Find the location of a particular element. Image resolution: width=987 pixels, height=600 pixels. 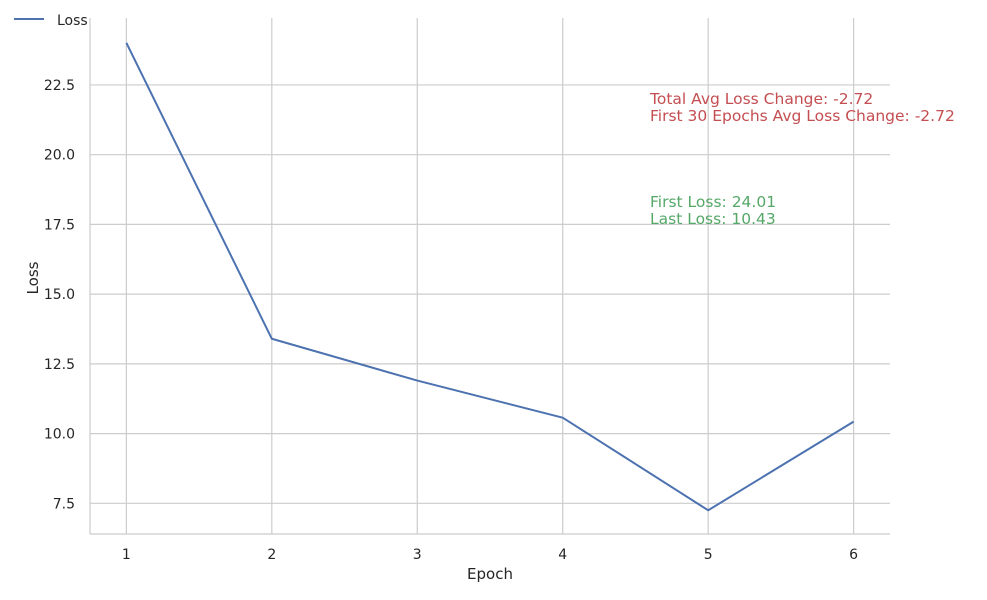

y-tick-labels: 7.5 10.0 12.5 15.0 17.5 20.0 22.5 is located at coordinates (59, 295).